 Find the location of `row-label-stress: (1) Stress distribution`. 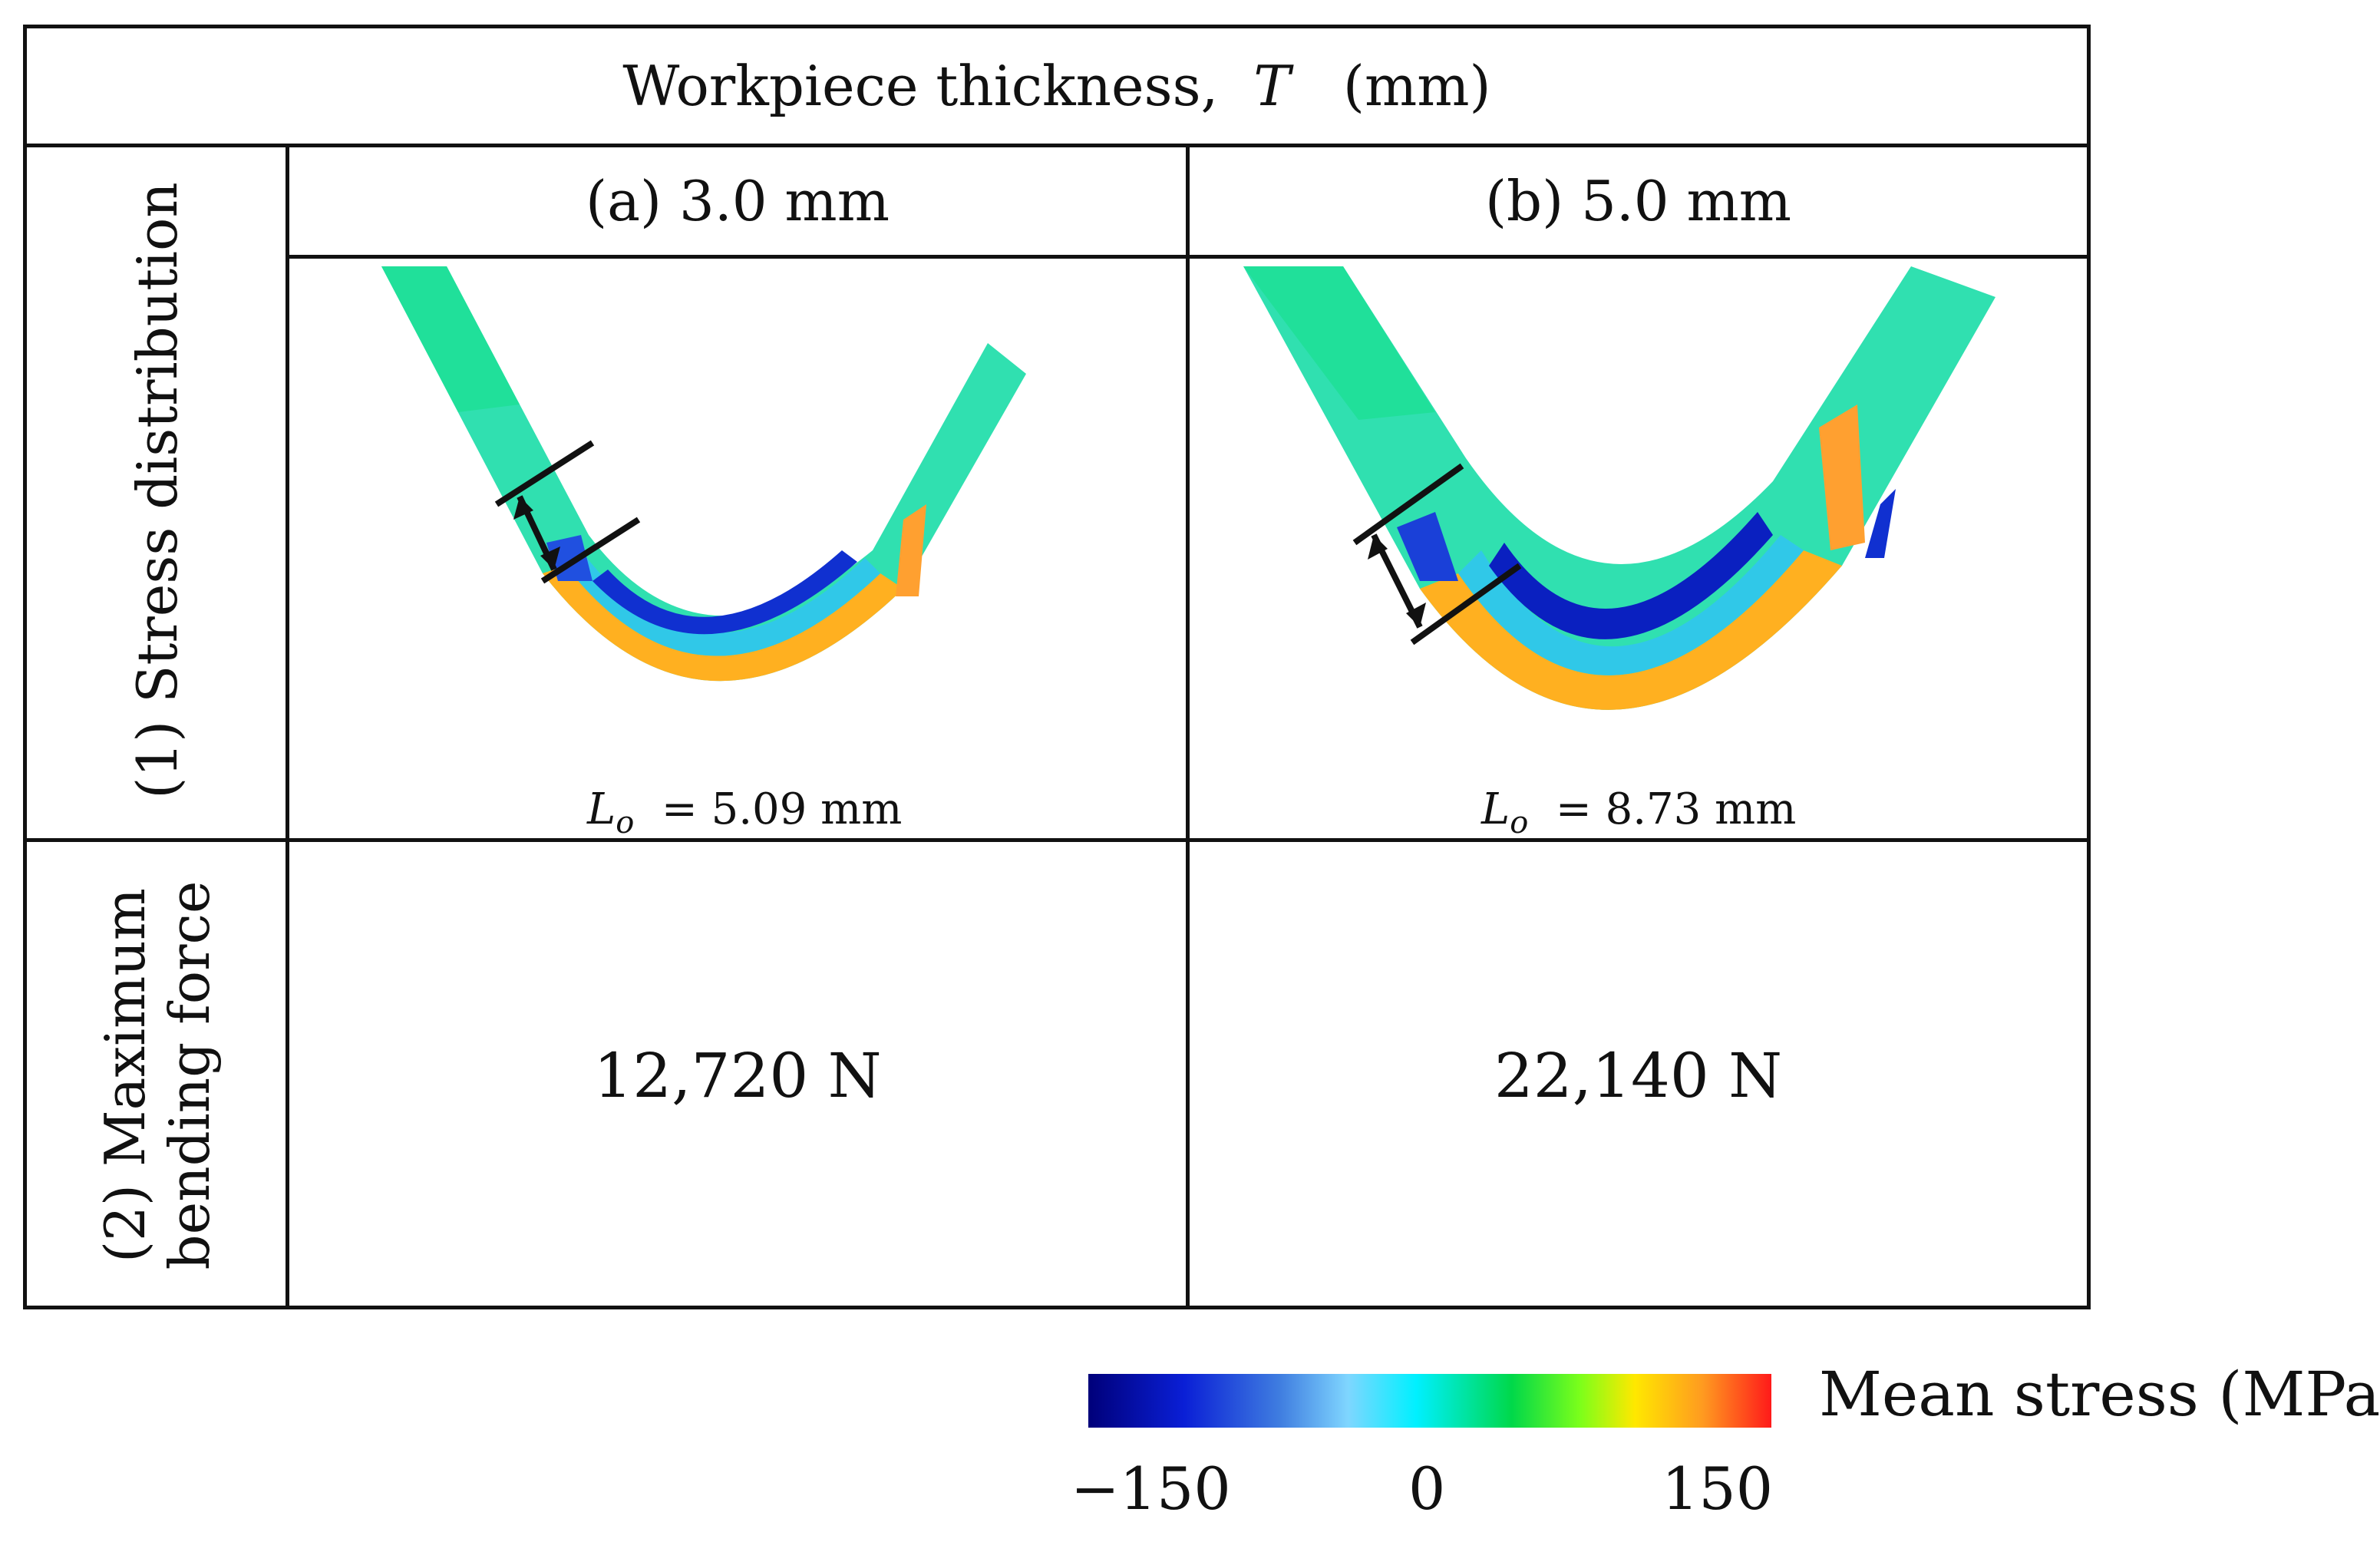

row-label-stress: (1) Stress distribution is located at coordinates (157, 490).